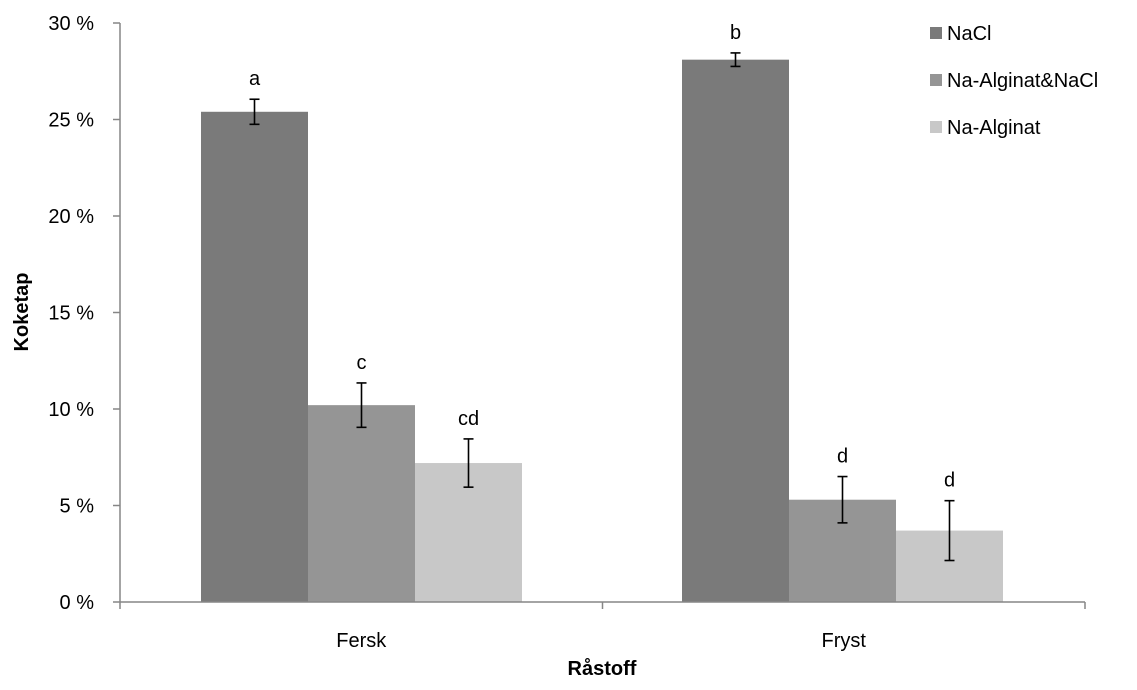  What do you see at coordinates (969, 34) in the screenshot?
I see `legend-label: NaCl` at bounding box center [969, 34].